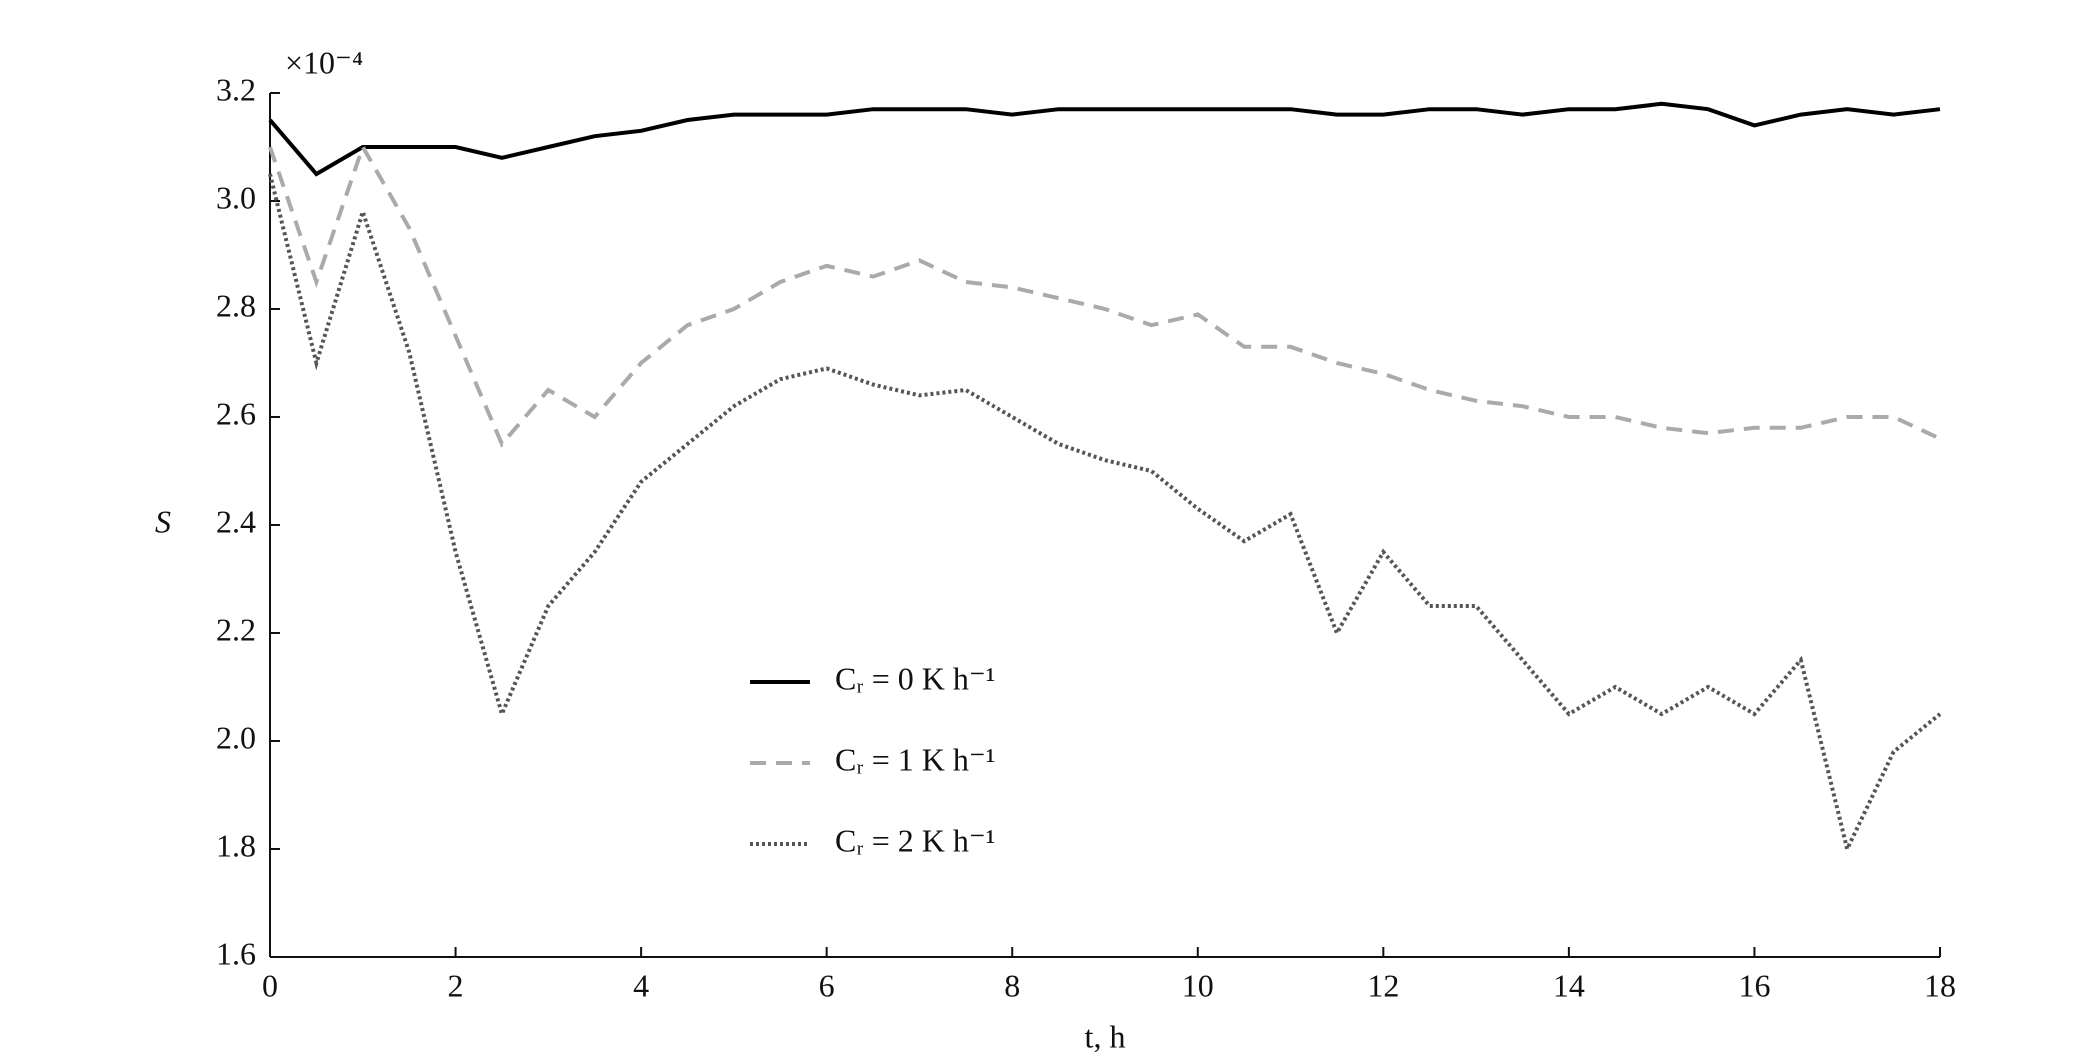  Describe the element at coordinates (915, 759) in the screenshot. I see `legend-label: Cᵣ = 1 K h⁻¹` at that location.